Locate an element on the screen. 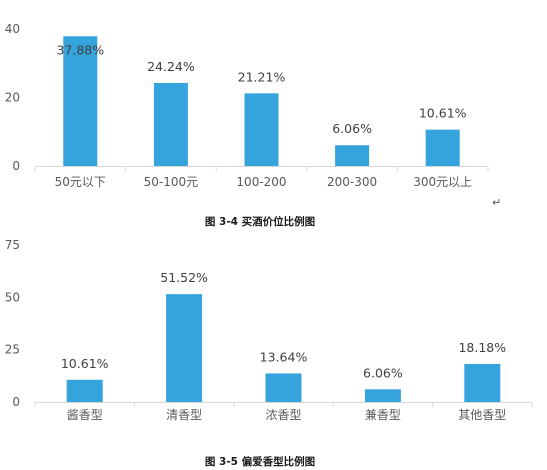 The width and height of the screenshot is (547, 470). paragraph-mark-1: ↵ is located at coordinates (496, 202).